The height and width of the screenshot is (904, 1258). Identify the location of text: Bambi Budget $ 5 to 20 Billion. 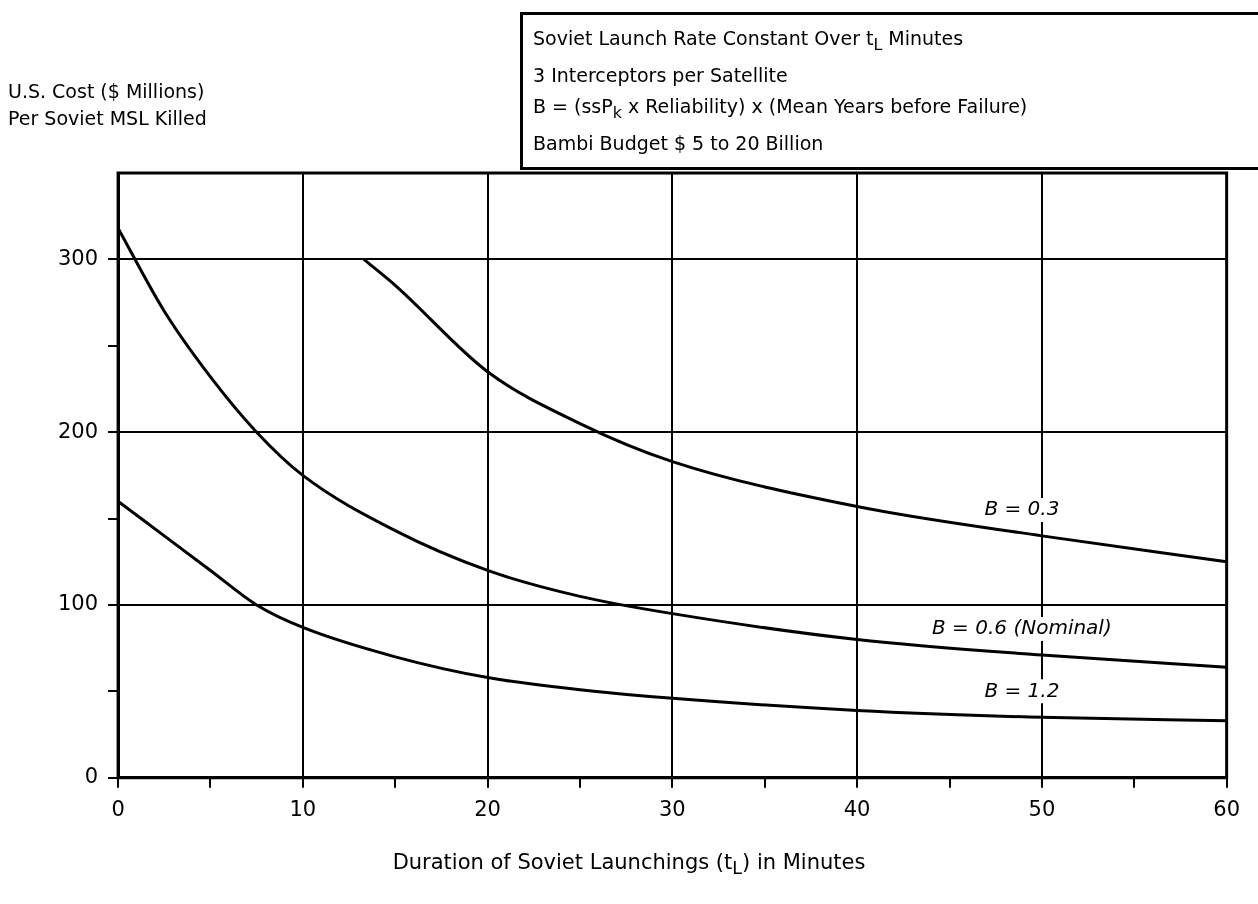
(679, 143).